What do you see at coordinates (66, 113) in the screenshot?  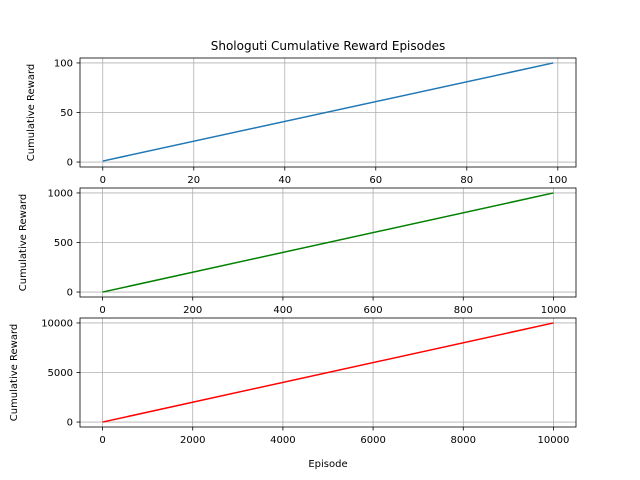 I see `subplot-1-y-tick-label: 50` at bounding box center [66, 113].